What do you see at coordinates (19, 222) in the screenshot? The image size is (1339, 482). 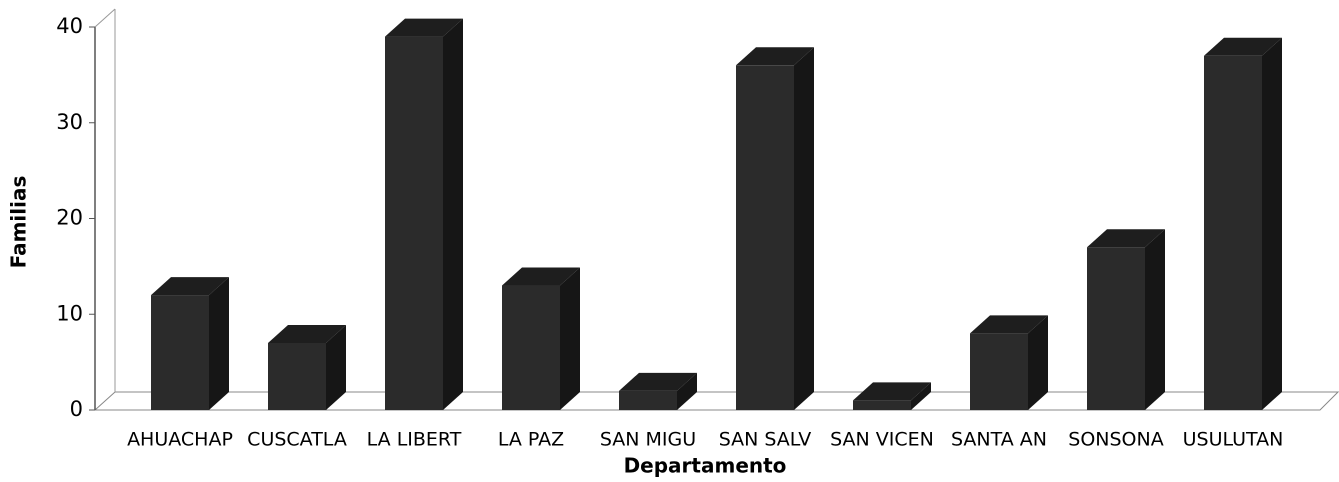 I see `y-axis-title: Familias` at bounding box center [19, 222].